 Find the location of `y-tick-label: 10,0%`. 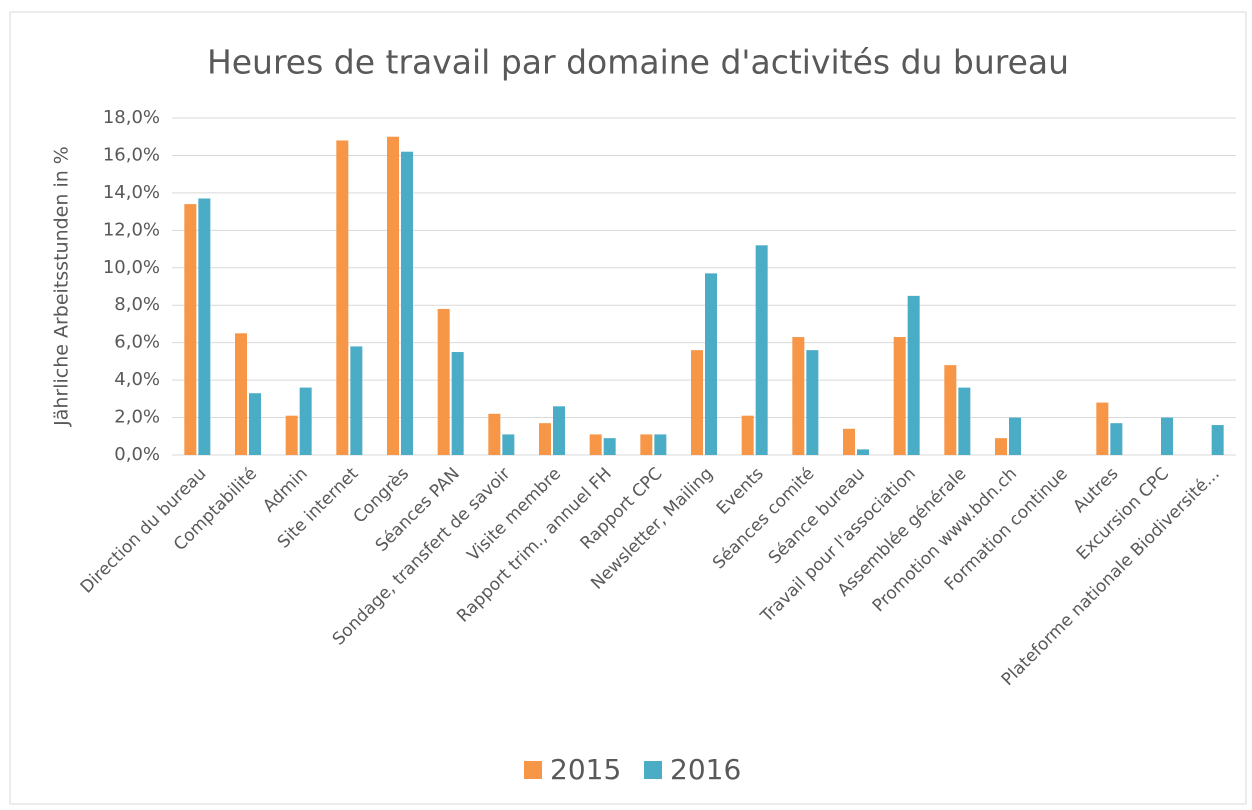

y-tick-label: 10,0% is located at coordinates (131, 267).